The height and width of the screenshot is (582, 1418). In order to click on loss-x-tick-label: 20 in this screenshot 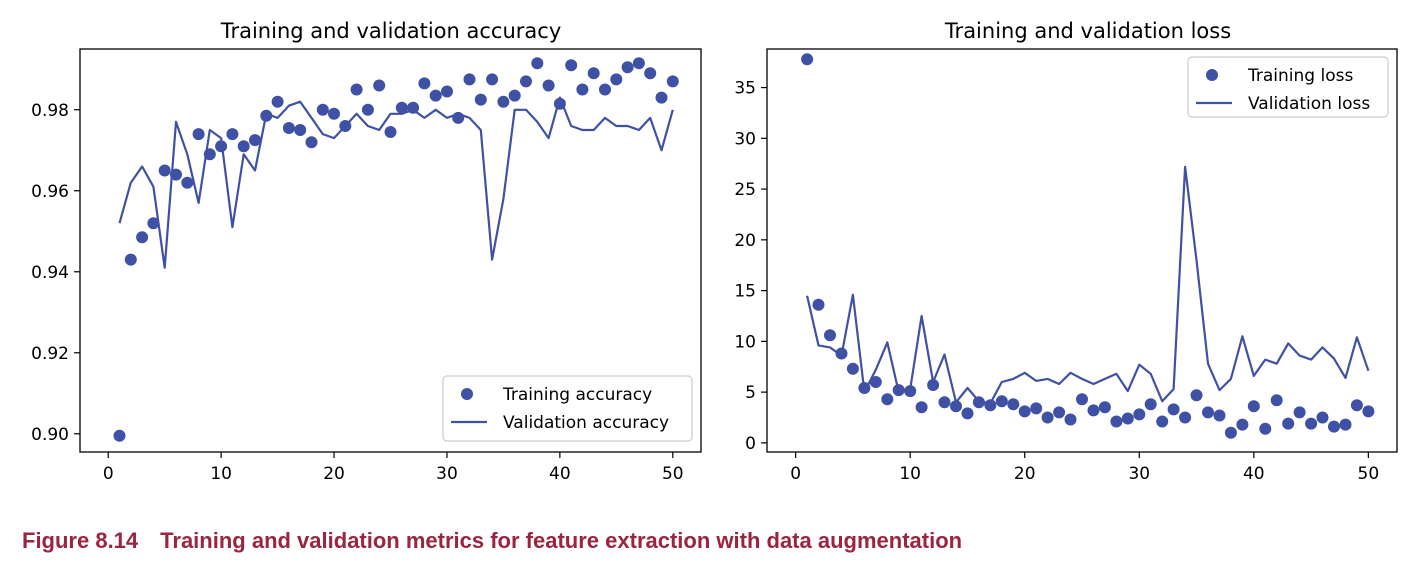, I will do `click(1025, 474)`.